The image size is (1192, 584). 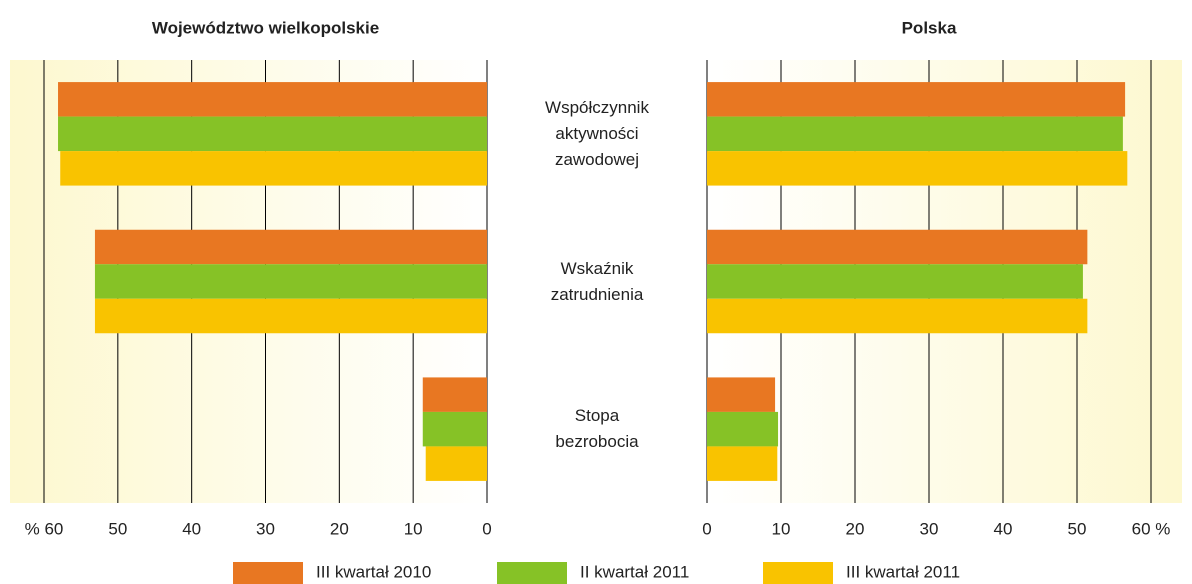 What do you see at coordinates (634, 571) in the screenshot?
I see `legend-label: II kwartał 2011` at bounding box center [634, 571].